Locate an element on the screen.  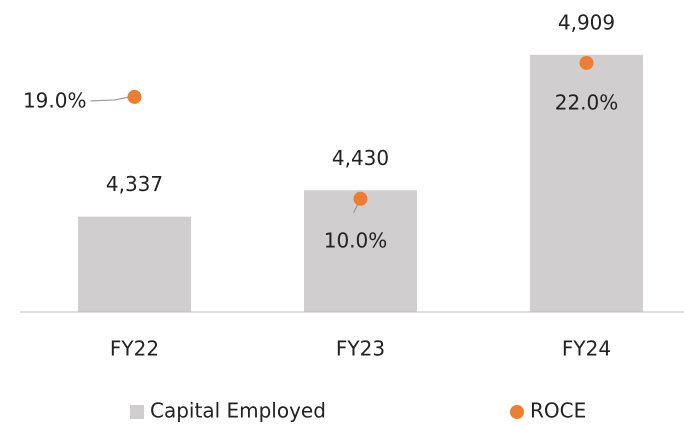
roce-value-label: 22.0% is located at coordinates (587, 102).